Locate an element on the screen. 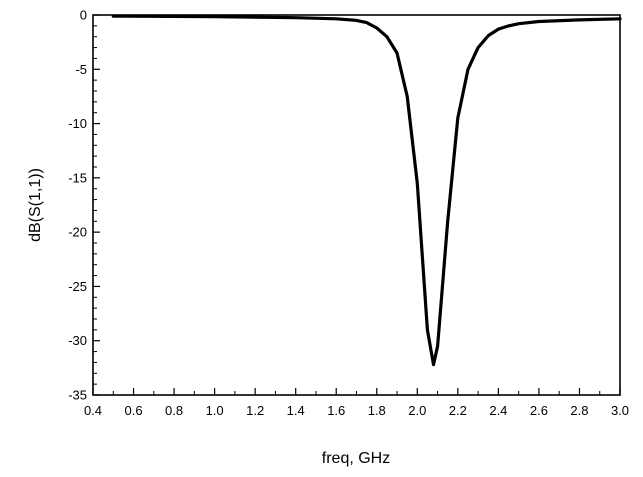  y-tick-label: -25 is located at coordinates (77, 286).